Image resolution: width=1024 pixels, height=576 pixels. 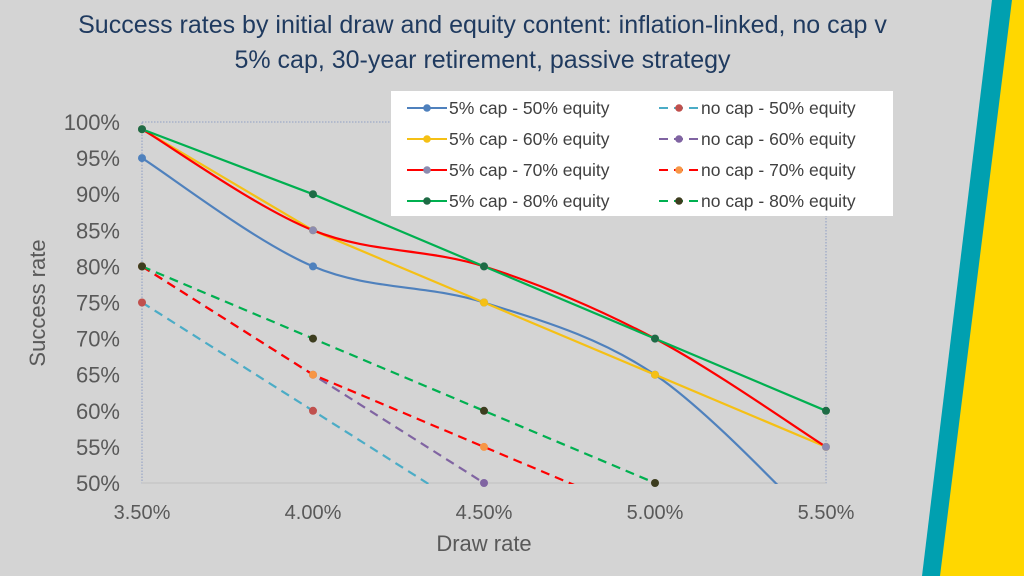 I want to click on y-tick-label: 70%, so click(x=98, y=339).